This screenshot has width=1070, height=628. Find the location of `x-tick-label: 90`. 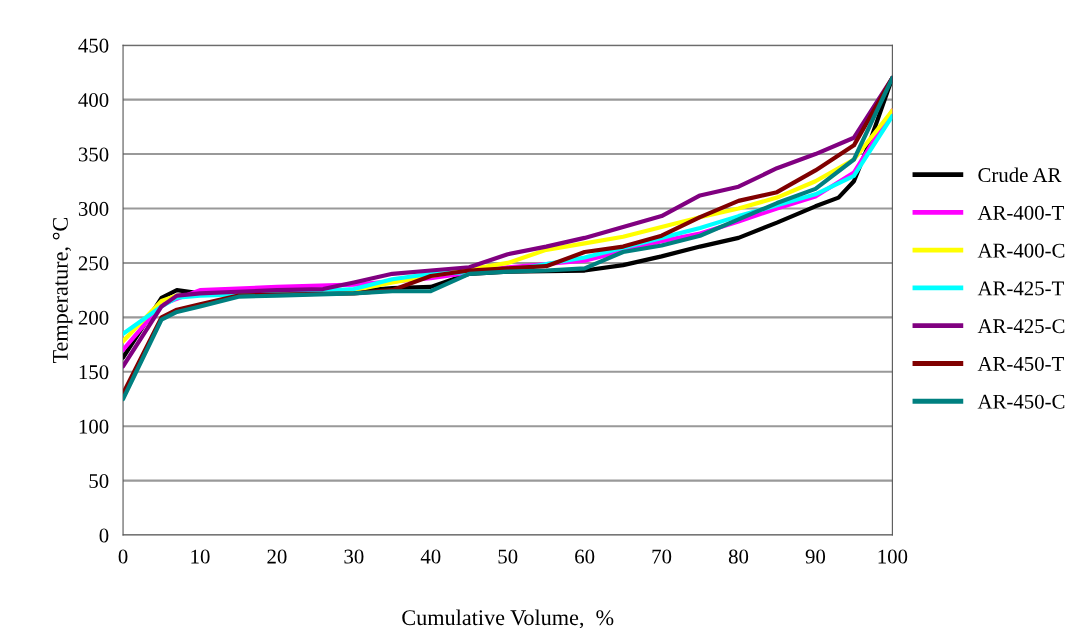

x-tick-label: 90 is located at coordinates (815, 556).